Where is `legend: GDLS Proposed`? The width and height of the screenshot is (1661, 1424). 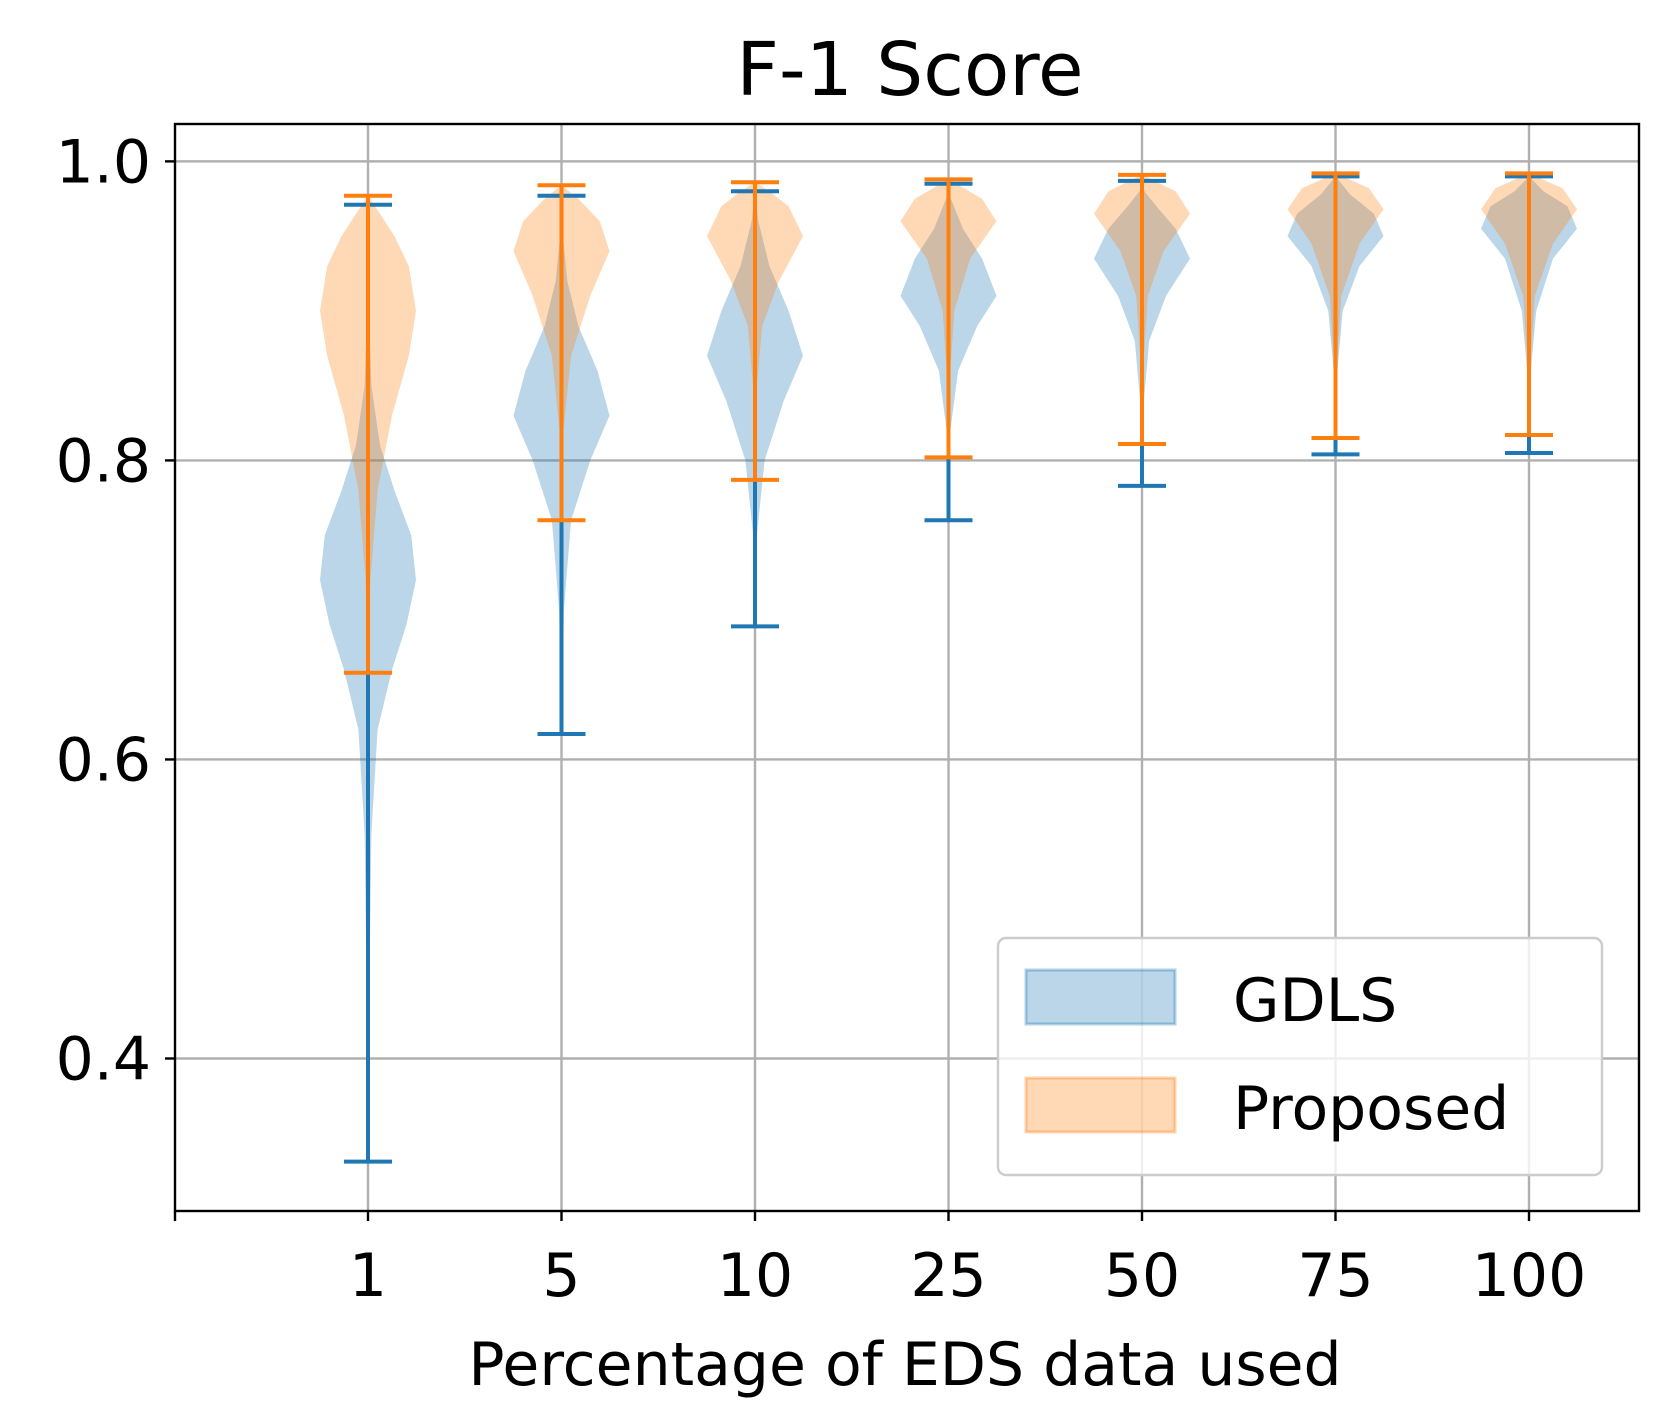 legend: GDLS Proposed is located at coordinates (1300, 1056).